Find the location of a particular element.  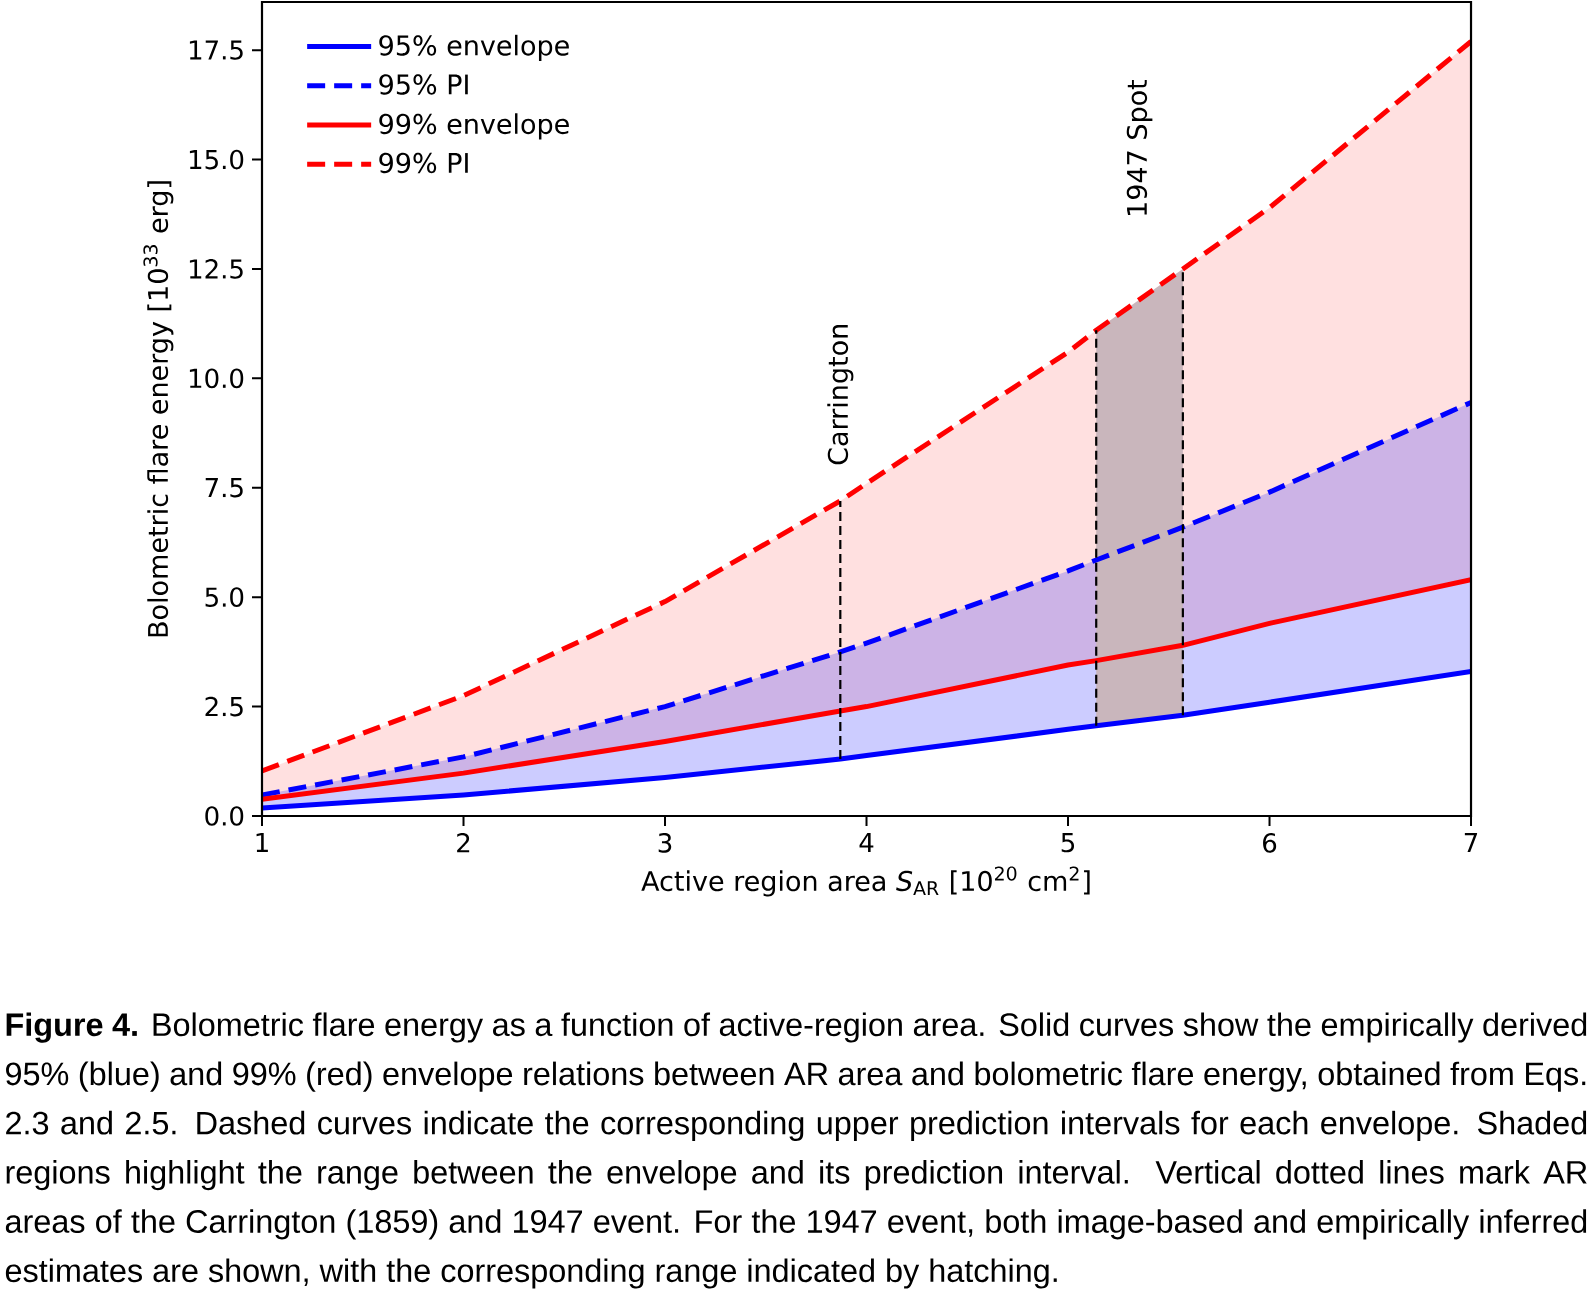

ref-line-label: Carrington is located at coordinates (840, 395).